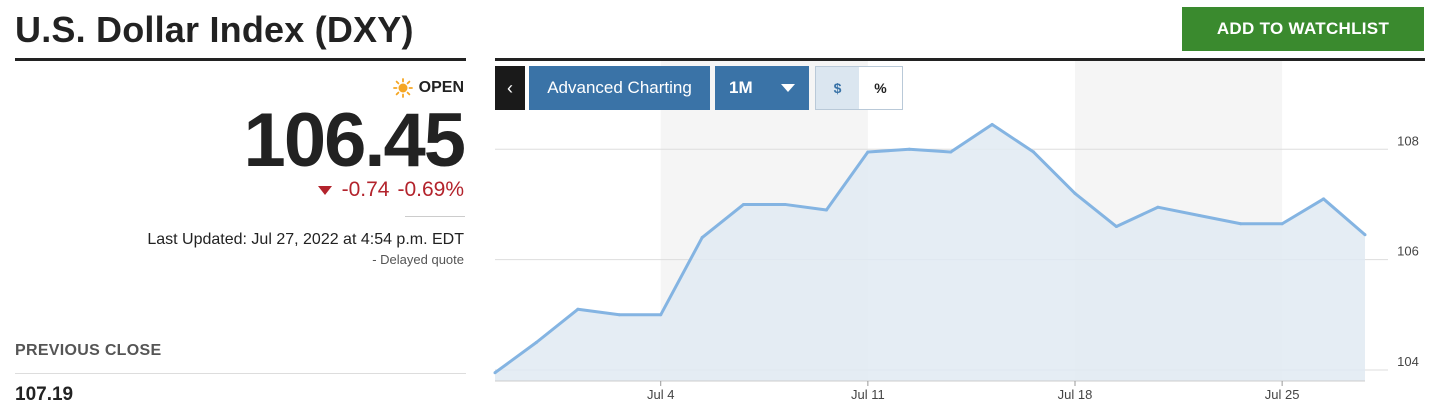 This screenshot has width=1439, height=417. Describe the element at coordinates (1408, 251) in the screenshot. I see `y-tick-label: 106` at that location.